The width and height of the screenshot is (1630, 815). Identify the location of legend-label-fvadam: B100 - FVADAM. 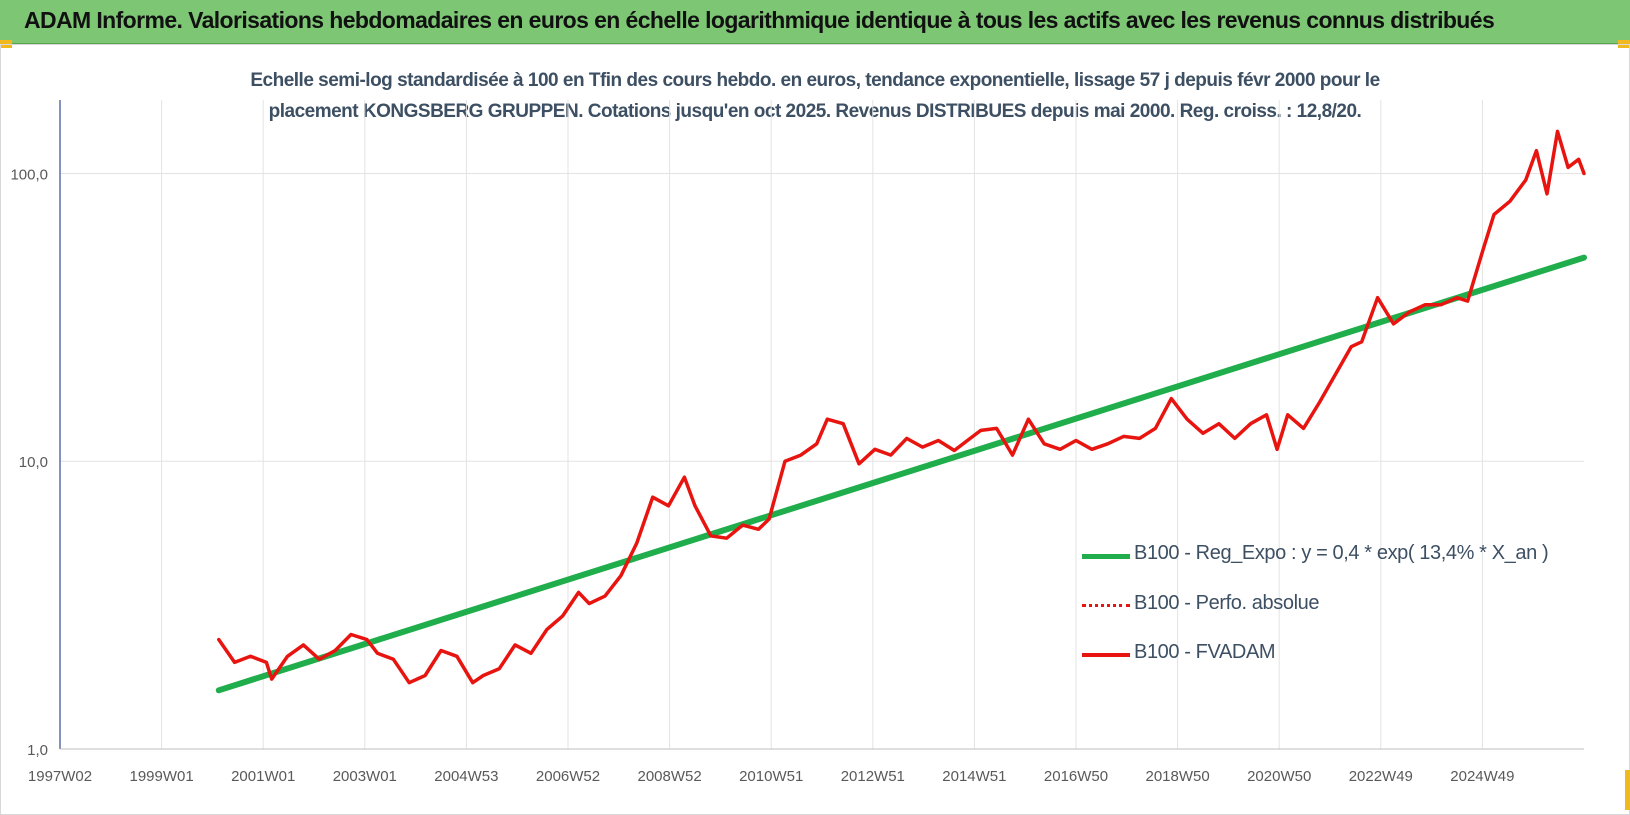
(1205, 652).